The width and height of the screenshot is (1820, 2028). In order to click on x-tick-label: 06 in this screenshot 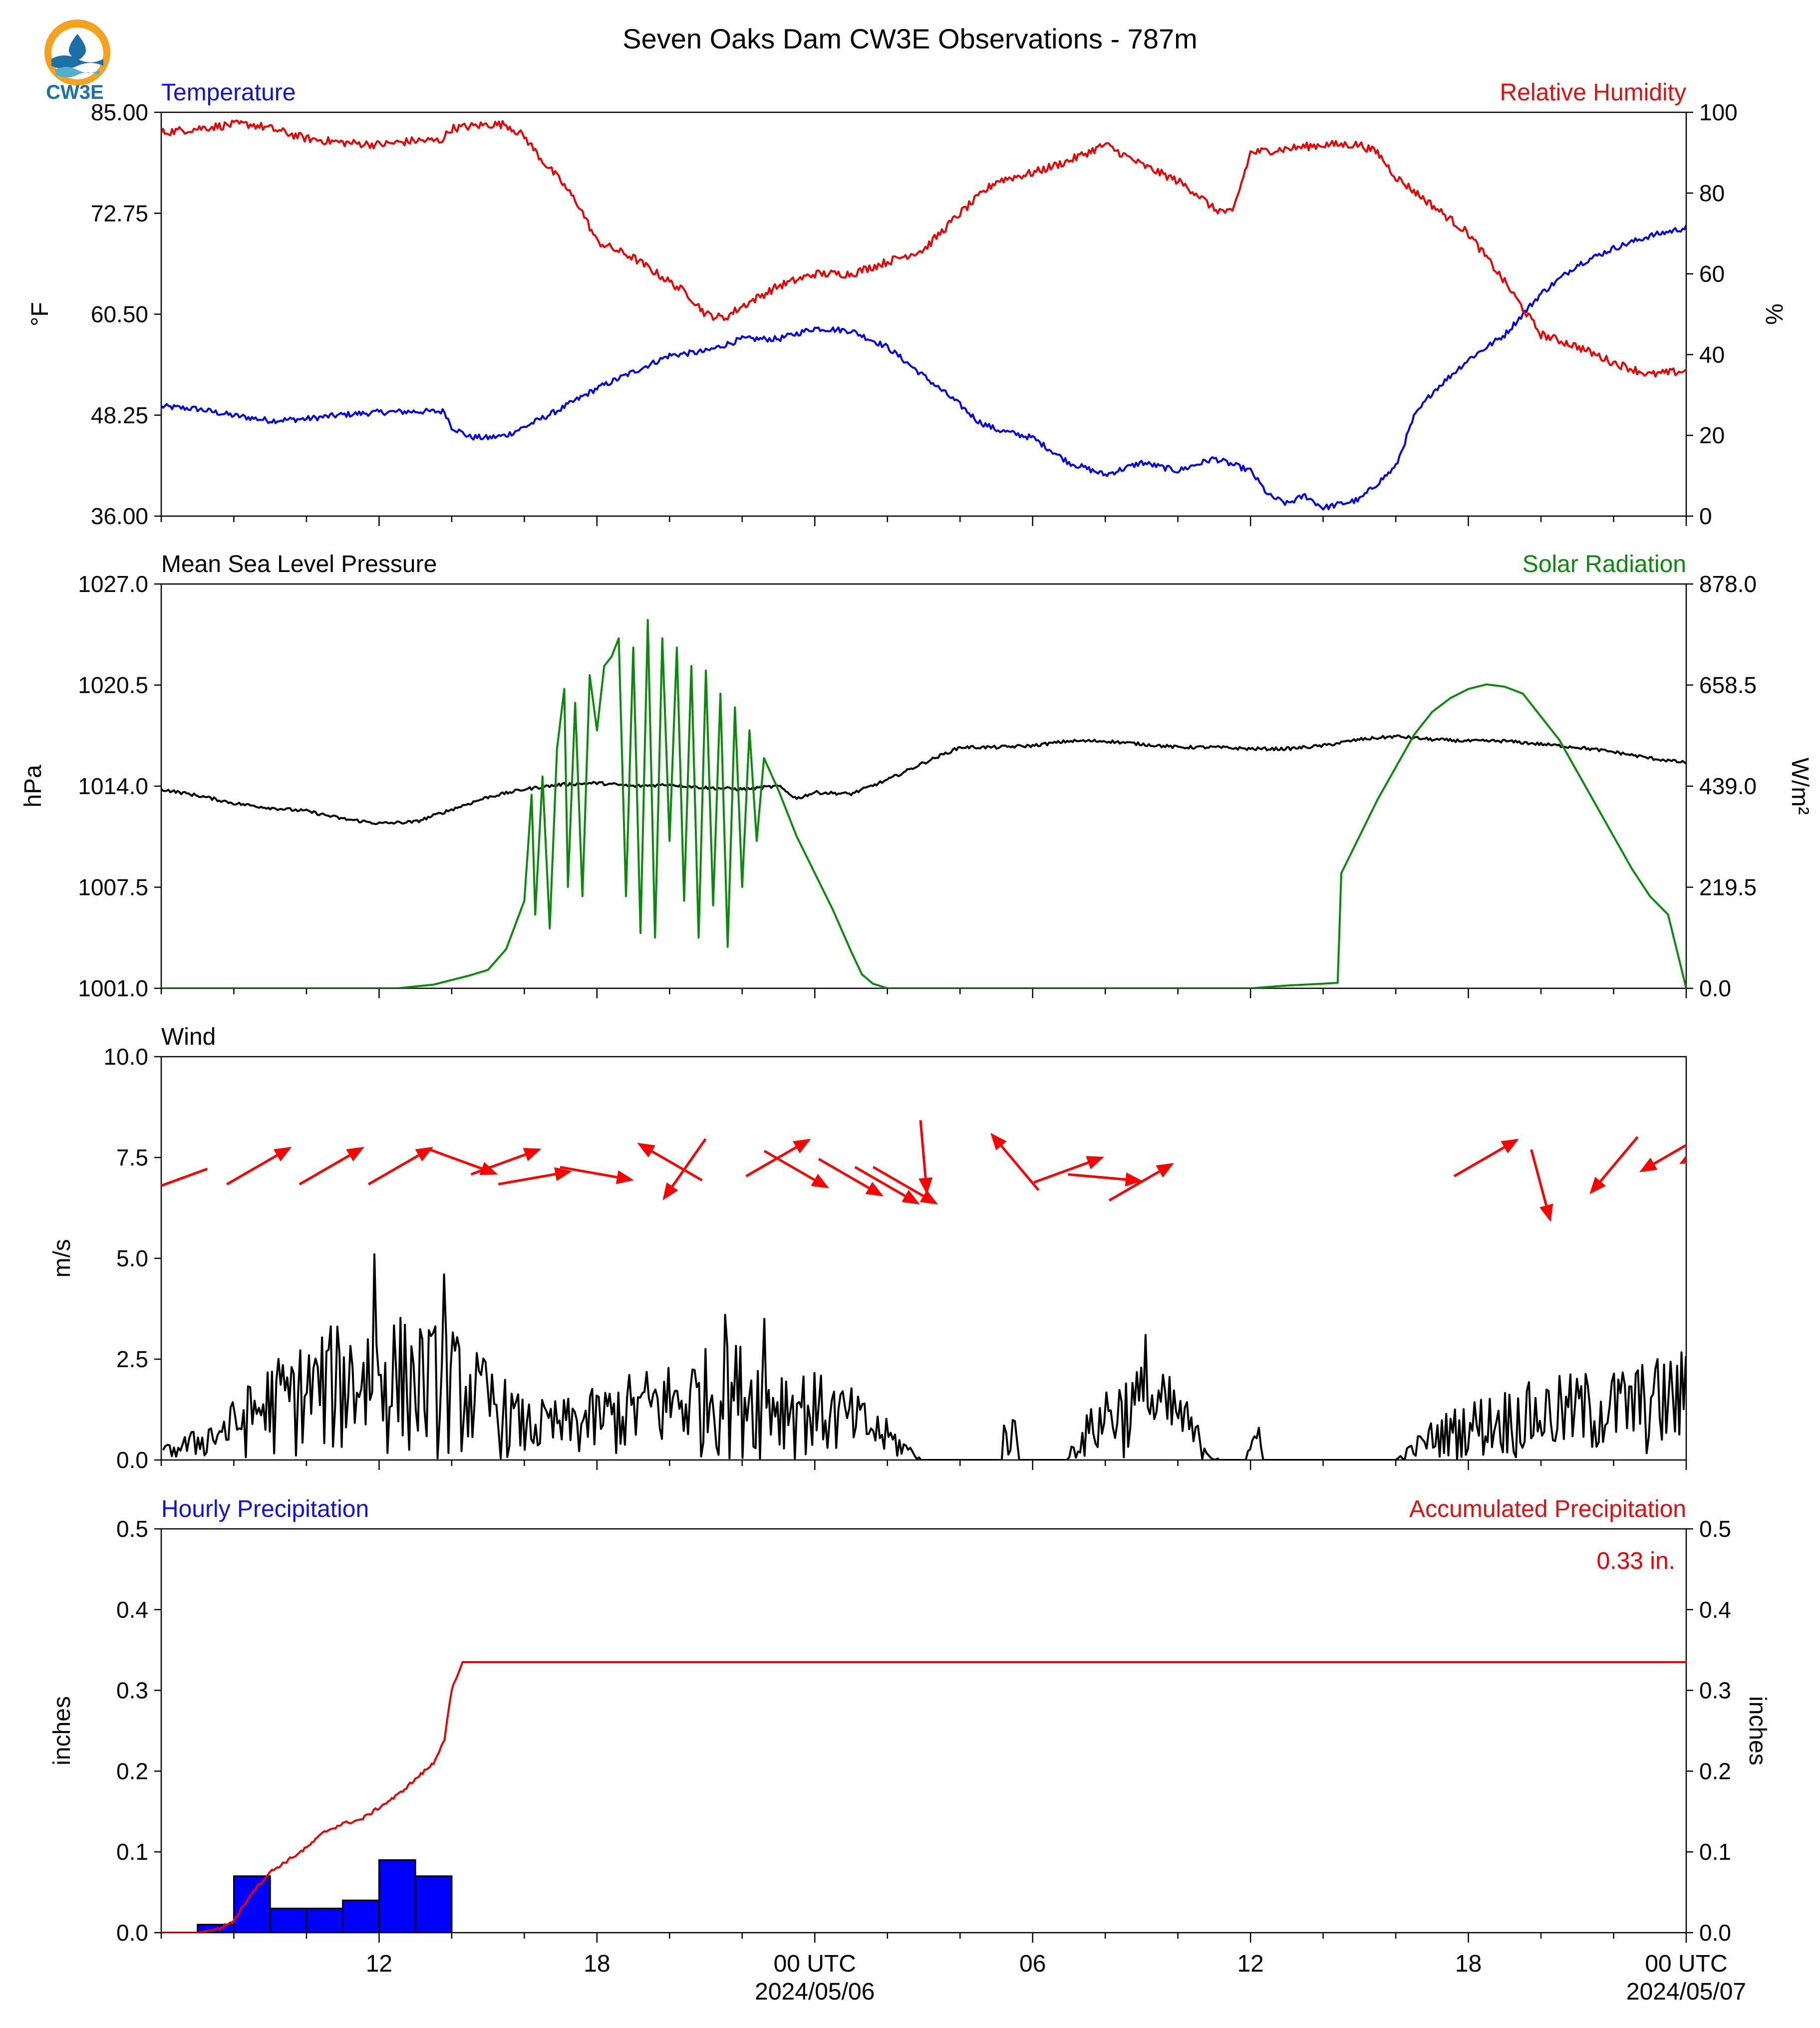, I will do `click(1032, 1964)`.